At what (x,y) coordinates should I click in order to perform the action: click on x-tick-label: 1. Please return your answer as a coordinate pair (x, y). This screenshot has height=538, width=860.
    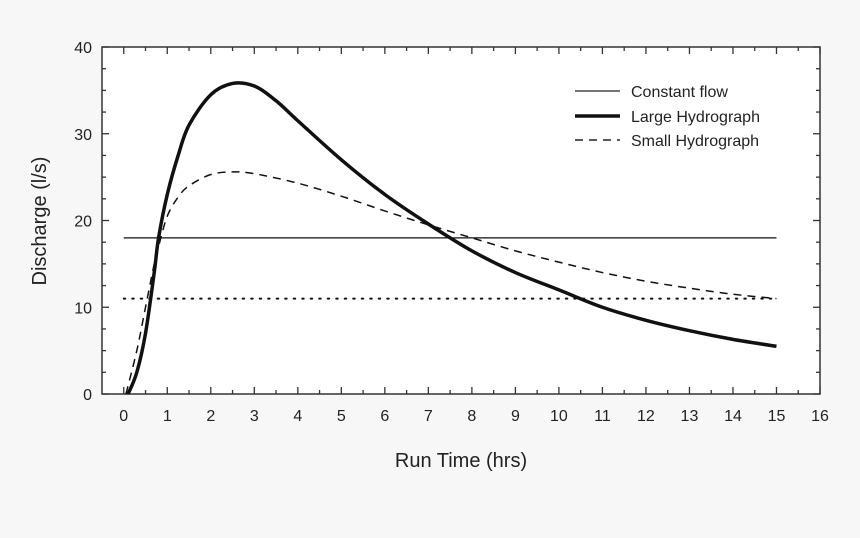
    Looking at the image, I should click on (167, 416).